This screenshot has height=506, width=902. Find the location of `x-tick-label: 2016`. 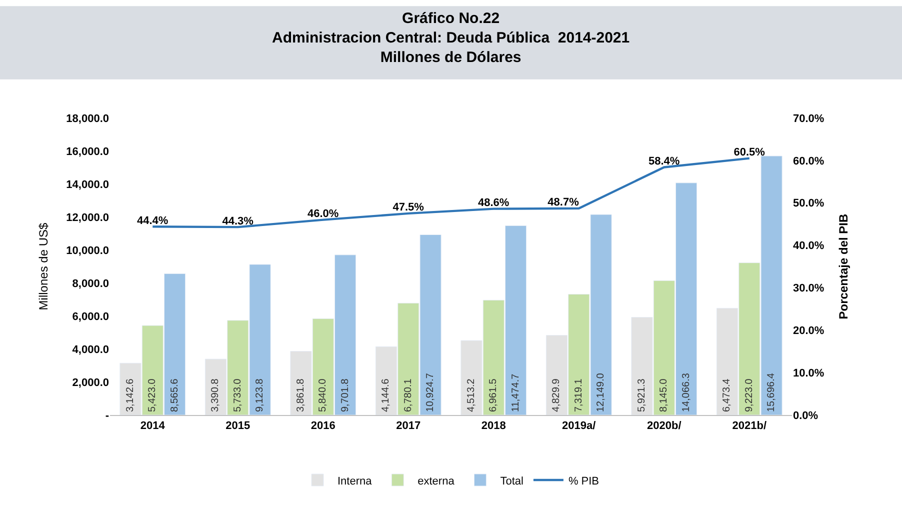

x-tick-label: 2016 is located at coordinates (323, 426).